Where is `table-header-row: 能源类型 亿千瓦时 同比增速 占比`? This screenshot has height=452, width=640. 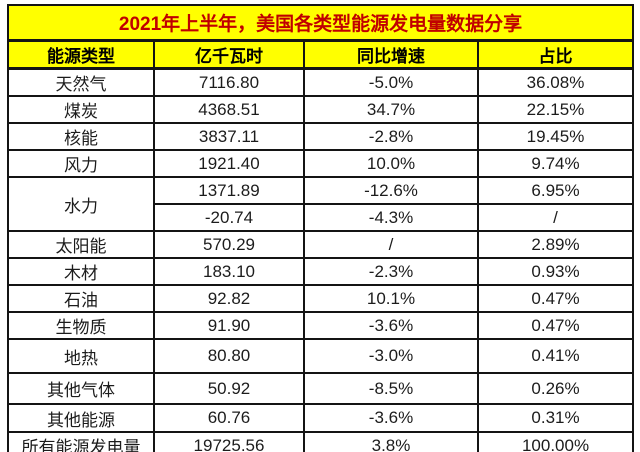
table-header-row: 能源类型 亿千瓦时 同比增速 占比 is located at coordinates (321, 54).